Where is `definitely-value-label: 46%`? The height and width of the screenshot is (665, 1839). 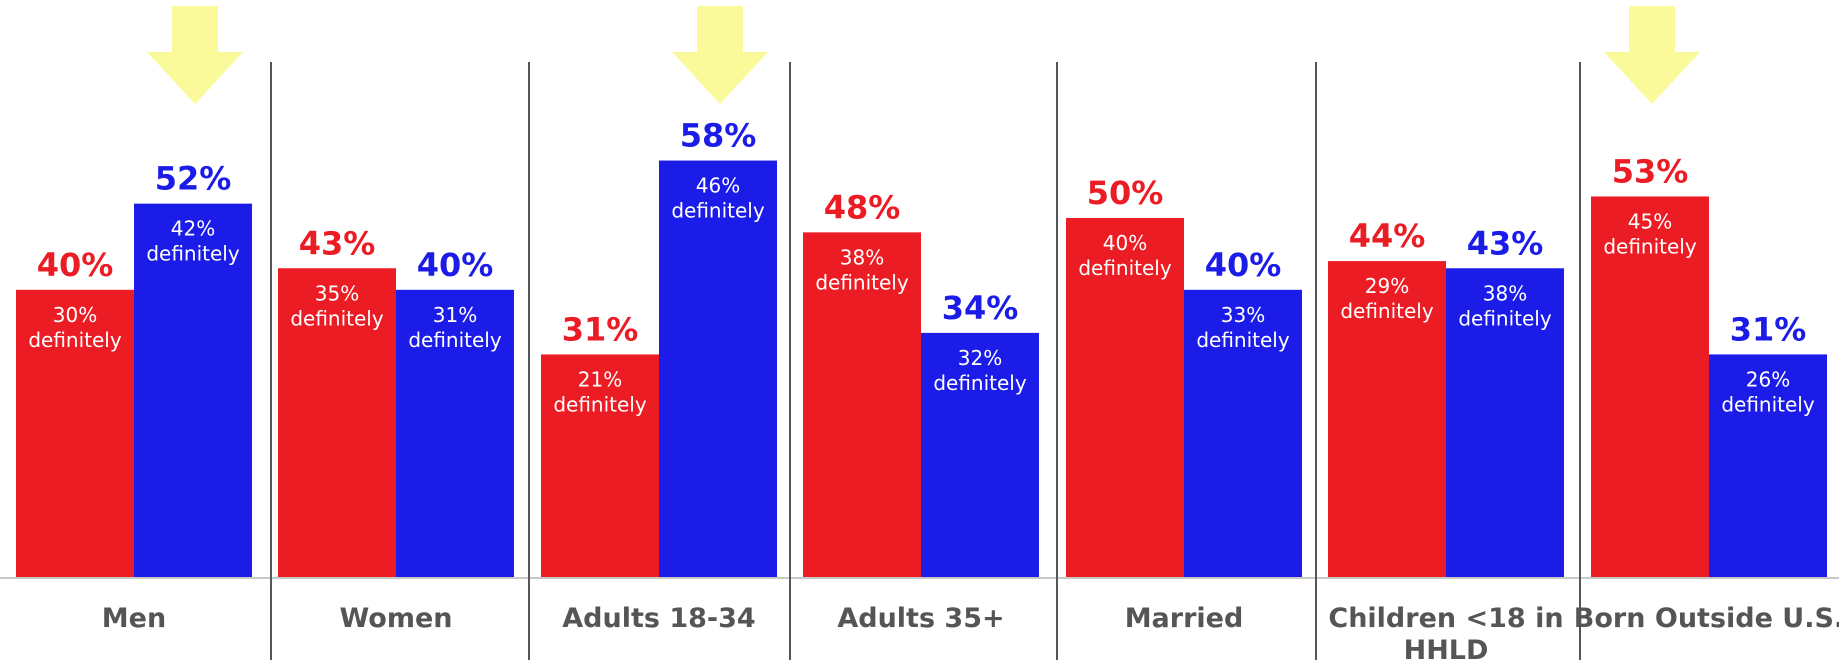 definitely-value-label: 46% is located at coordinates (718, 186).